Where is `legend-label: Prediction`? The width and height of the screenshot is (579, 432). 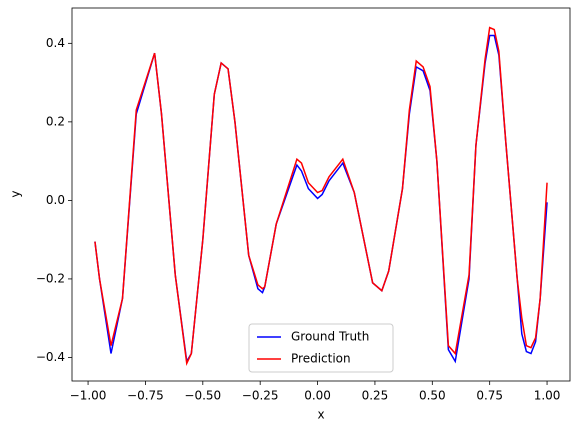
legend-label: Prediction is located at coordinates (321, 359).